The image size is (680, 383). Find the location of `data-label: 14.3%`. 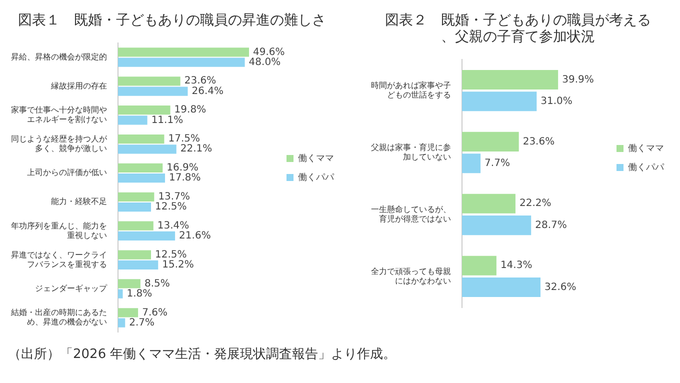

data-label: 14.3% is located at coordinates (516, 266).